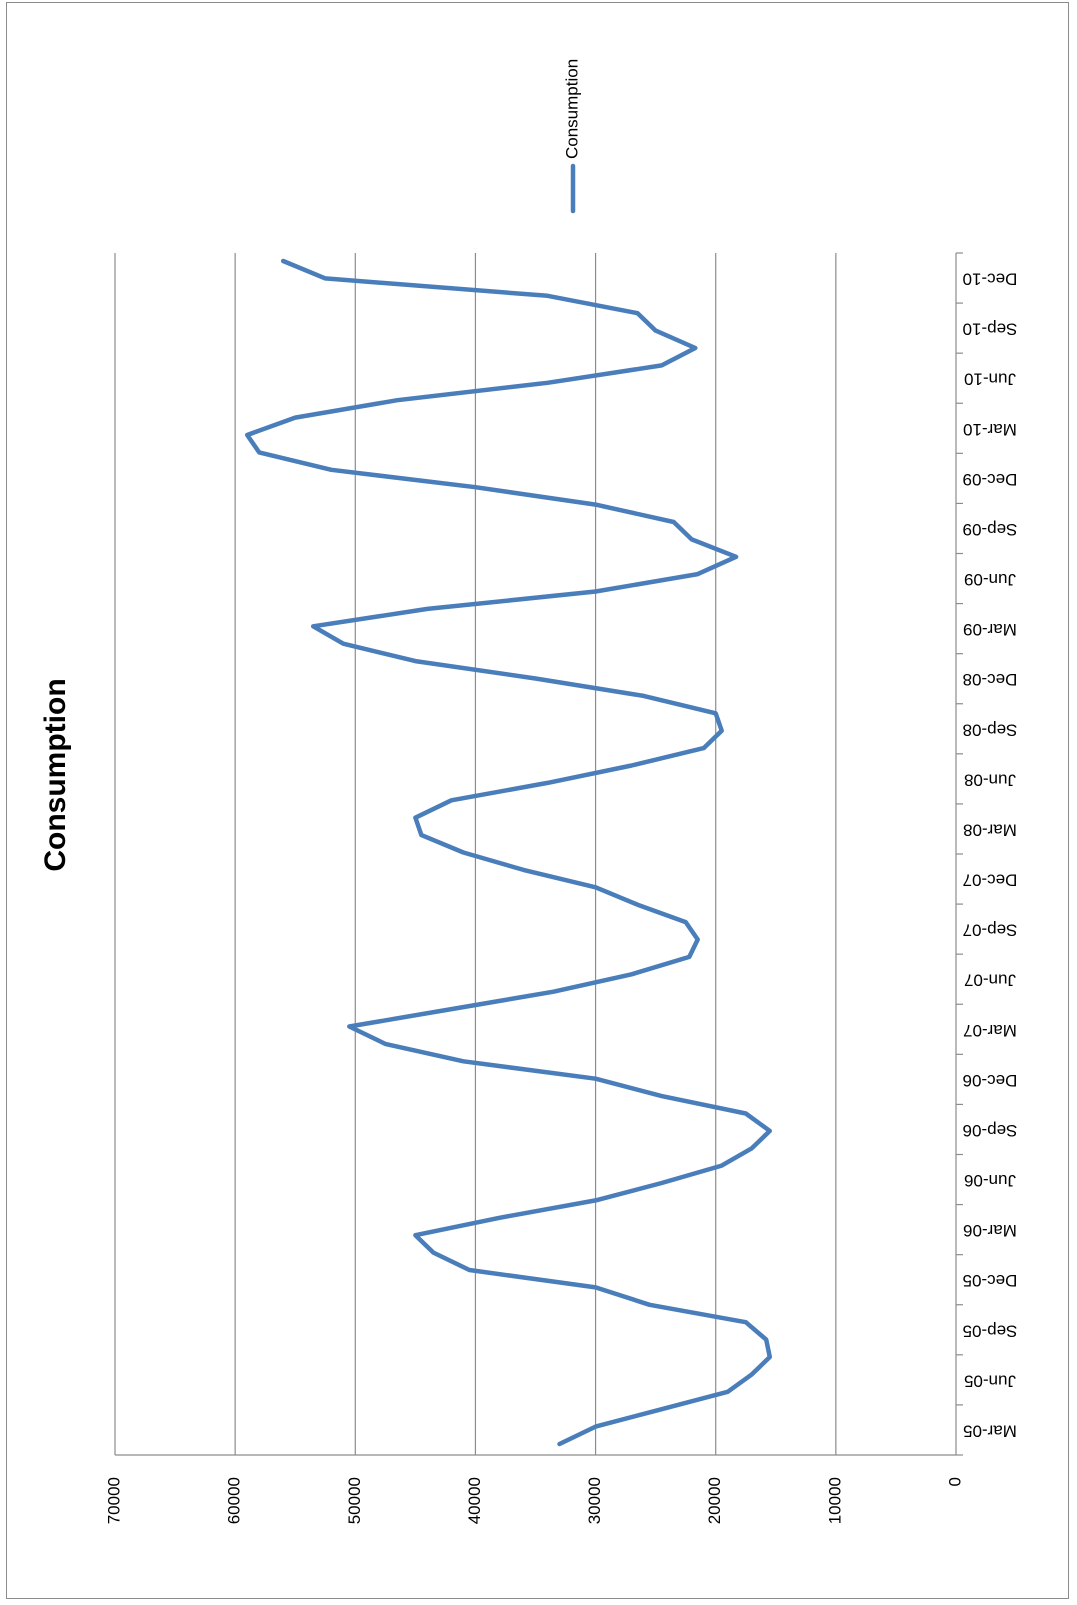 This screenshot has height=1605, width=1077. Describe the element at coordinates (534, 1500) in the screenshot. I see `value-axis-ticks: 0 10000 20000 30000 40000 50000 60000 70000` at that location.